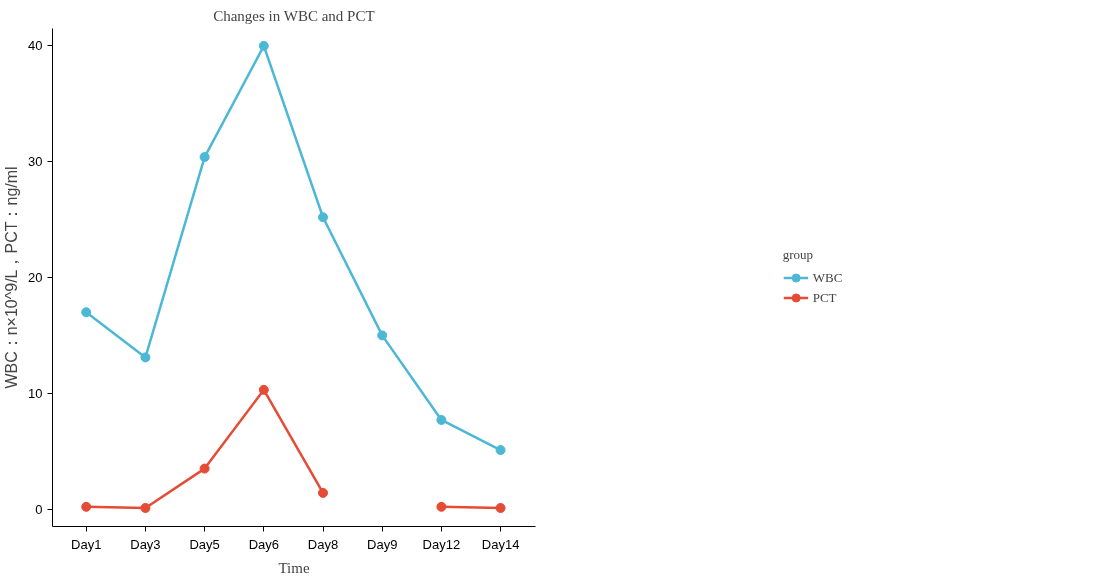 Image resolution: width=1095 pixels, height=583 pixels. Describe the element at coordinates (39, 509) in the screenshot. I see `y-tick-label: 0` at that location.